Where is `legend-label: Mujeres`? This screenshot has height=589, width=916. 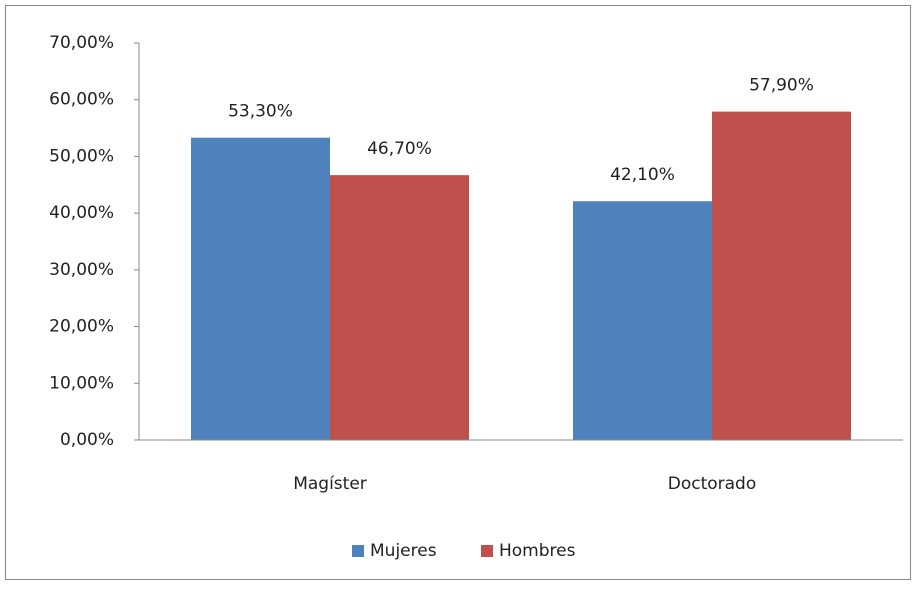 legend-label: Mujeres is located at coordinates (403, 551).